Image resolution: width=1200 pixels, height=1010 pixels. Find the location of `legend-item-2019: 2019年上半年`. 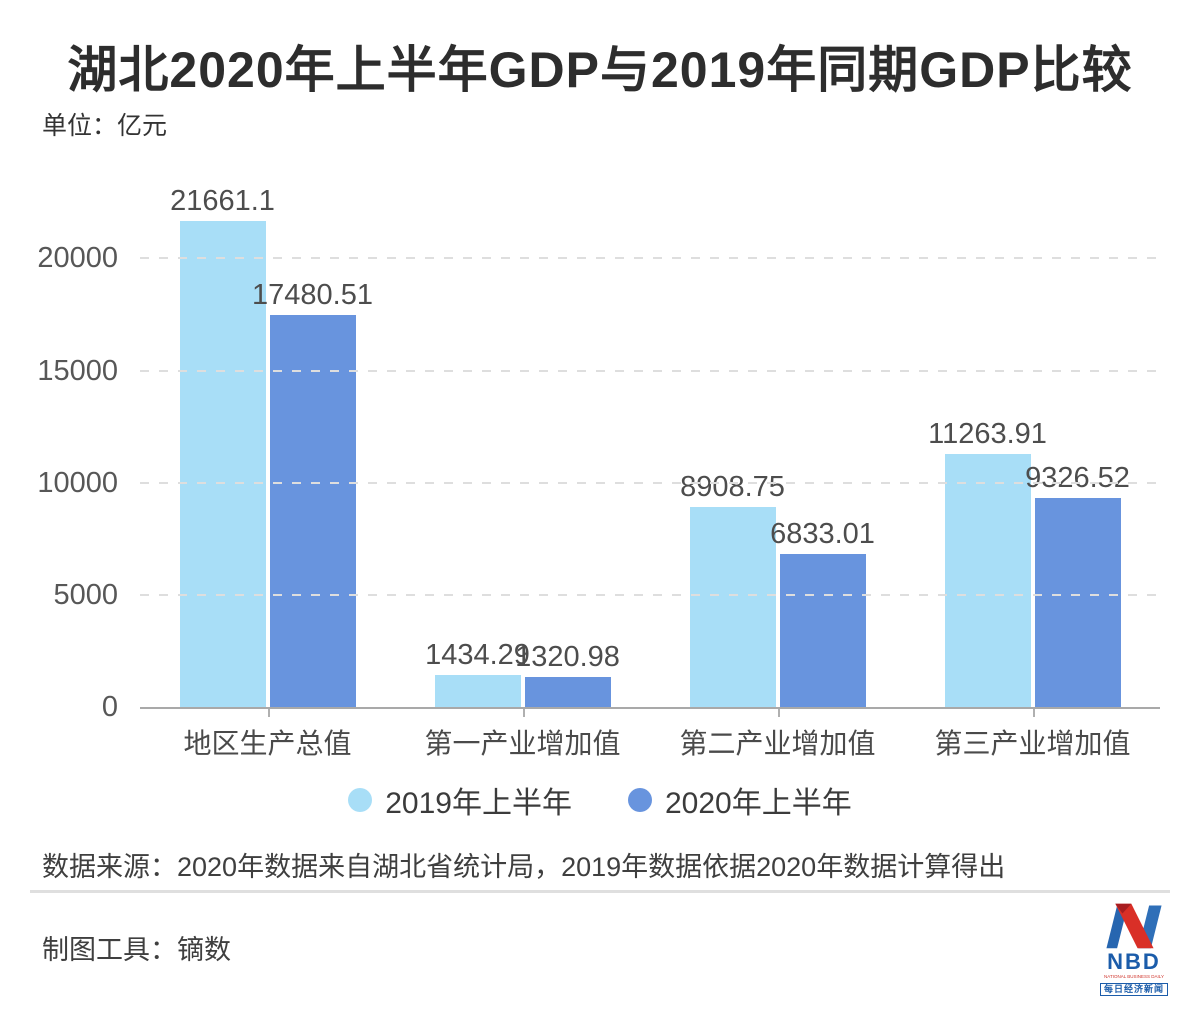

legend-item-2019: 2019年上半年 is located at coordinates (460, 800).